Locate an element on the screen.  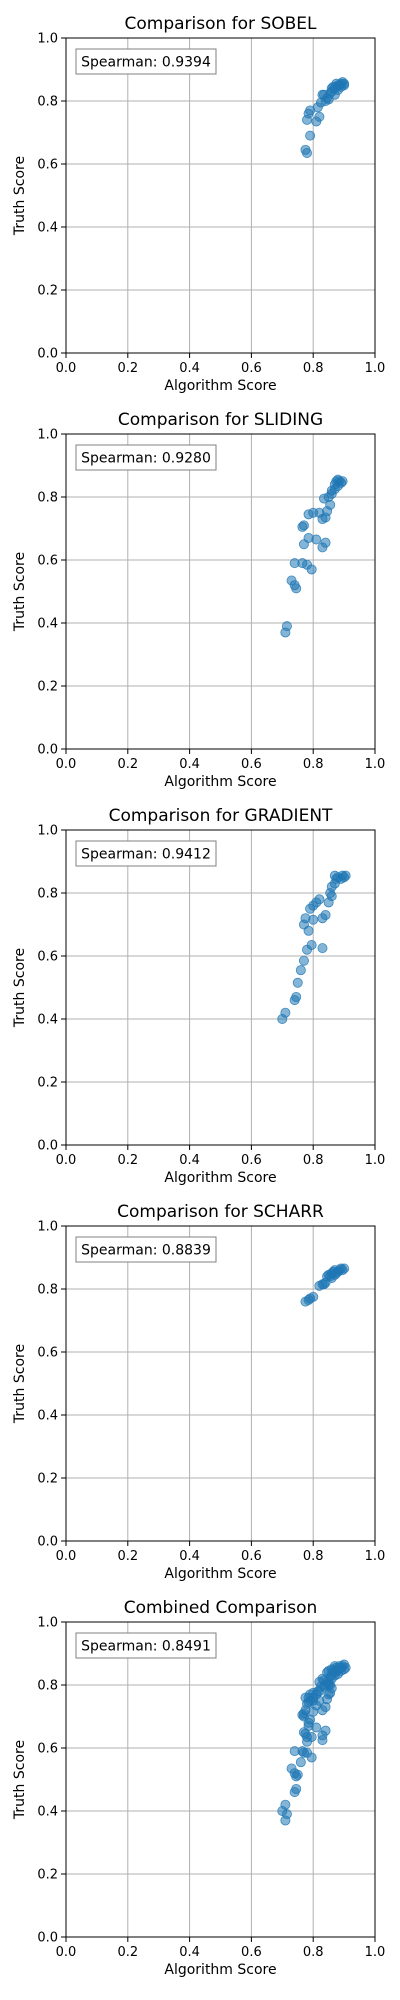
chart-title: Comparison for SLIDING is located at coordinates (220, 420).